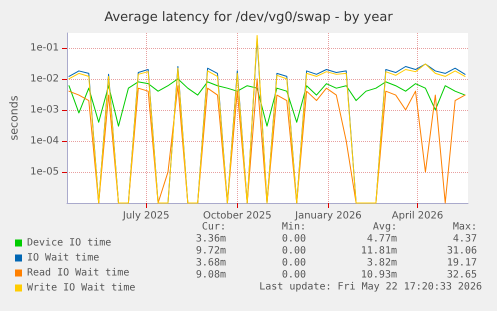 Image resolution: width=497 pixels, height=311 pixels. I want to click on x-tick-label: July 2025, so click(146, 216).